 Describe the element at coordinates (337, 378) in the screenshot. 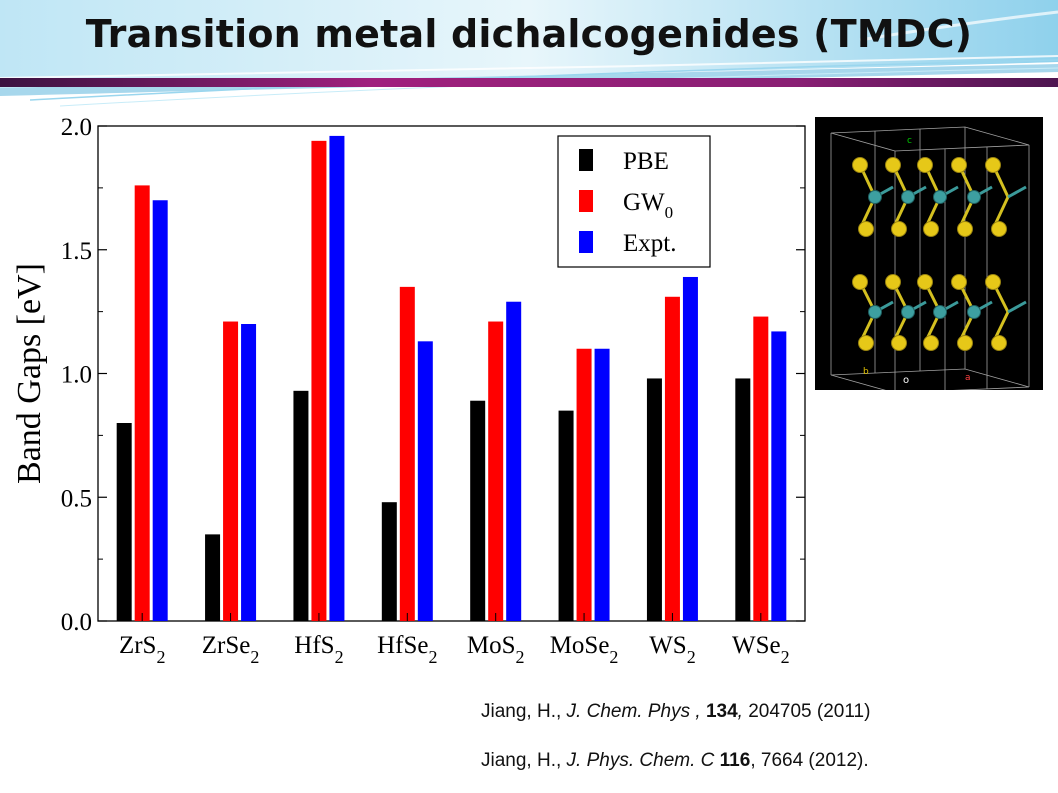

I see `bar-expt-hfs2` at that location.